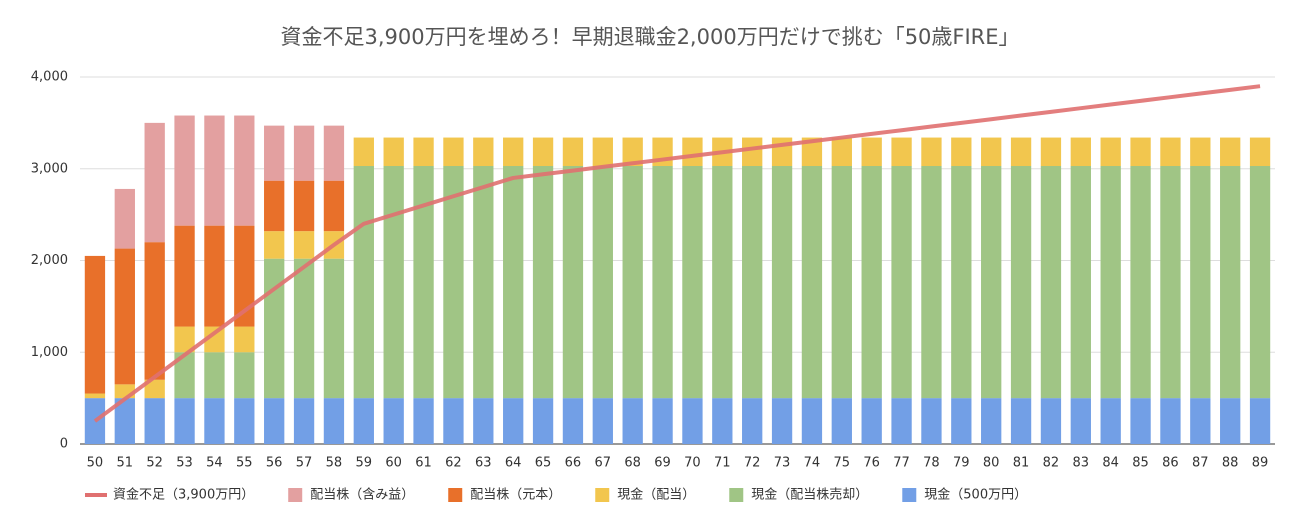 The height and width of the screenshot is (520, 1300). What do you see at coordinates (1200, 463) in the screenshot?
I see `x-tick-label: 87` at bounding box center [1200, 463].